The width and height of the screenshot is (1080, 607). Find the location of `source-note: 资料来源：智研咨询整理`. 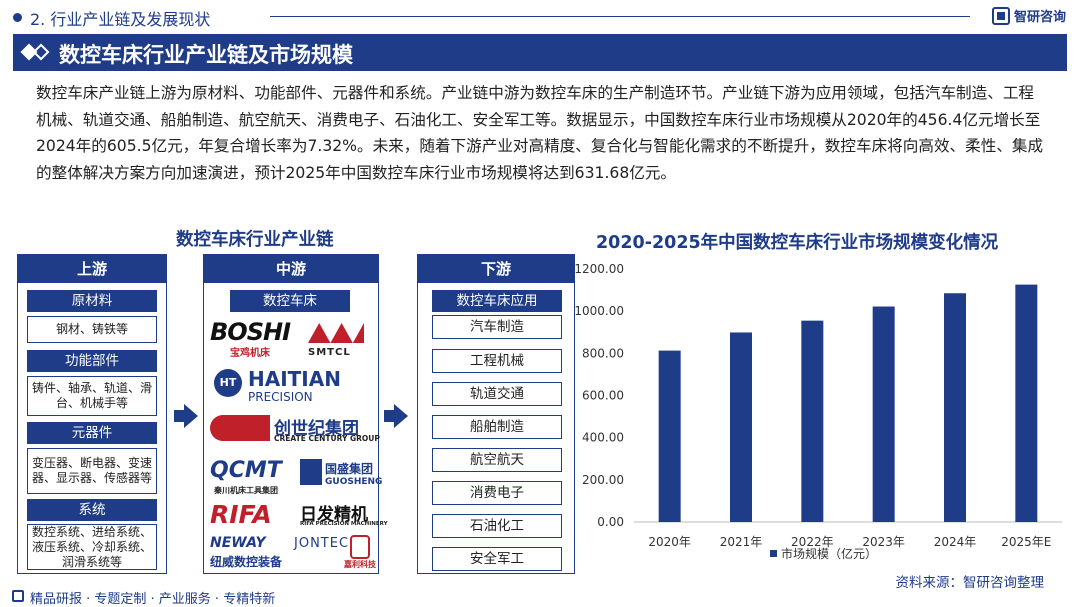

source-note: 资料来源：智研咨询整理 is located at coordinates (970, 583).